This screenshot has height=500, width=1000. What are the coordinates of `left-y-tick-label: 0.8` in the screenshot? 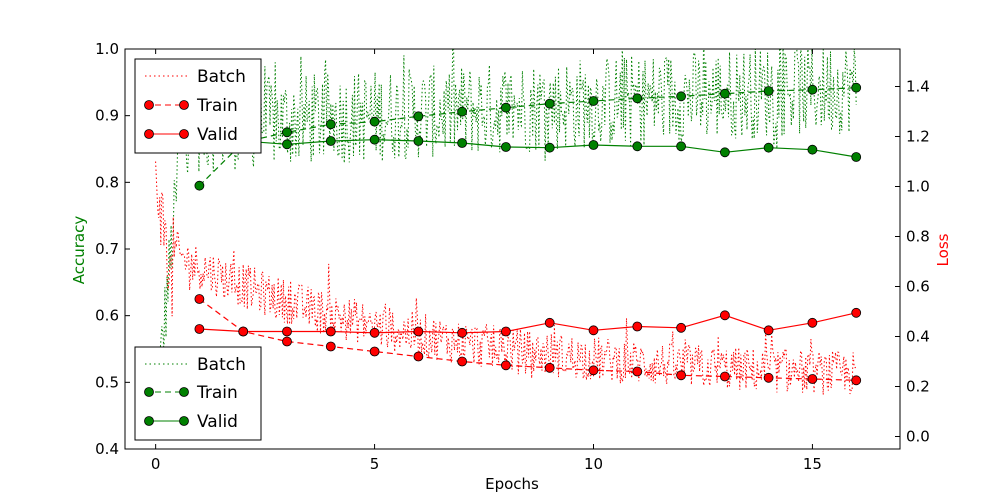 It's located at (107, 182).